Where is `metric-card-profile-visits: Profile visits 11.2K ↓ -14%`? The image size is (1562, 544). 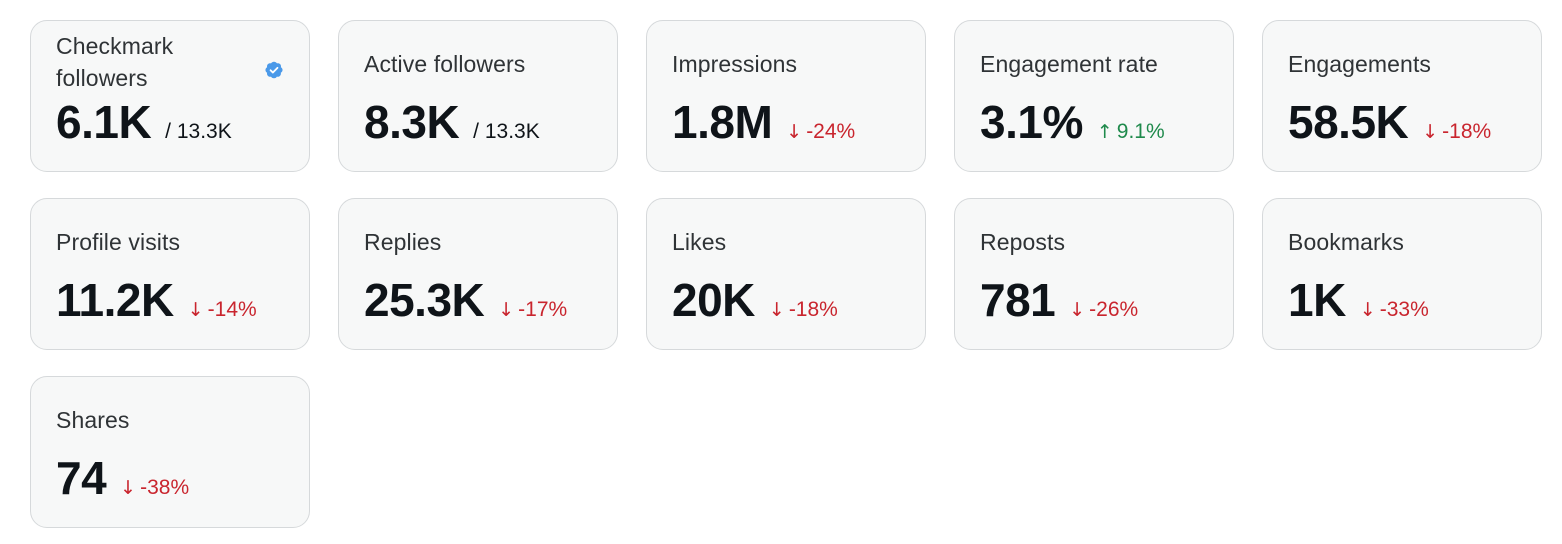
metric-card-profile-visits: Profile visits 11.2K ↓ -14% is located at coordinates (170, 274).